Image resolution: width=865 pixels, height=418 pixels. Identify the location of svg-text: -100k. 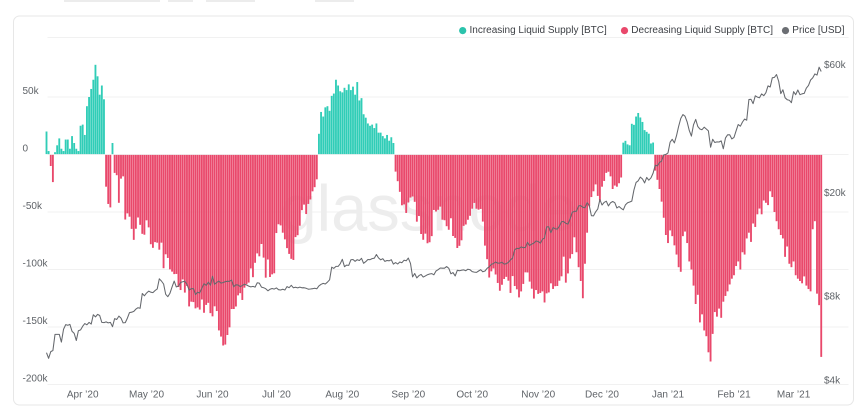
(36, 264).